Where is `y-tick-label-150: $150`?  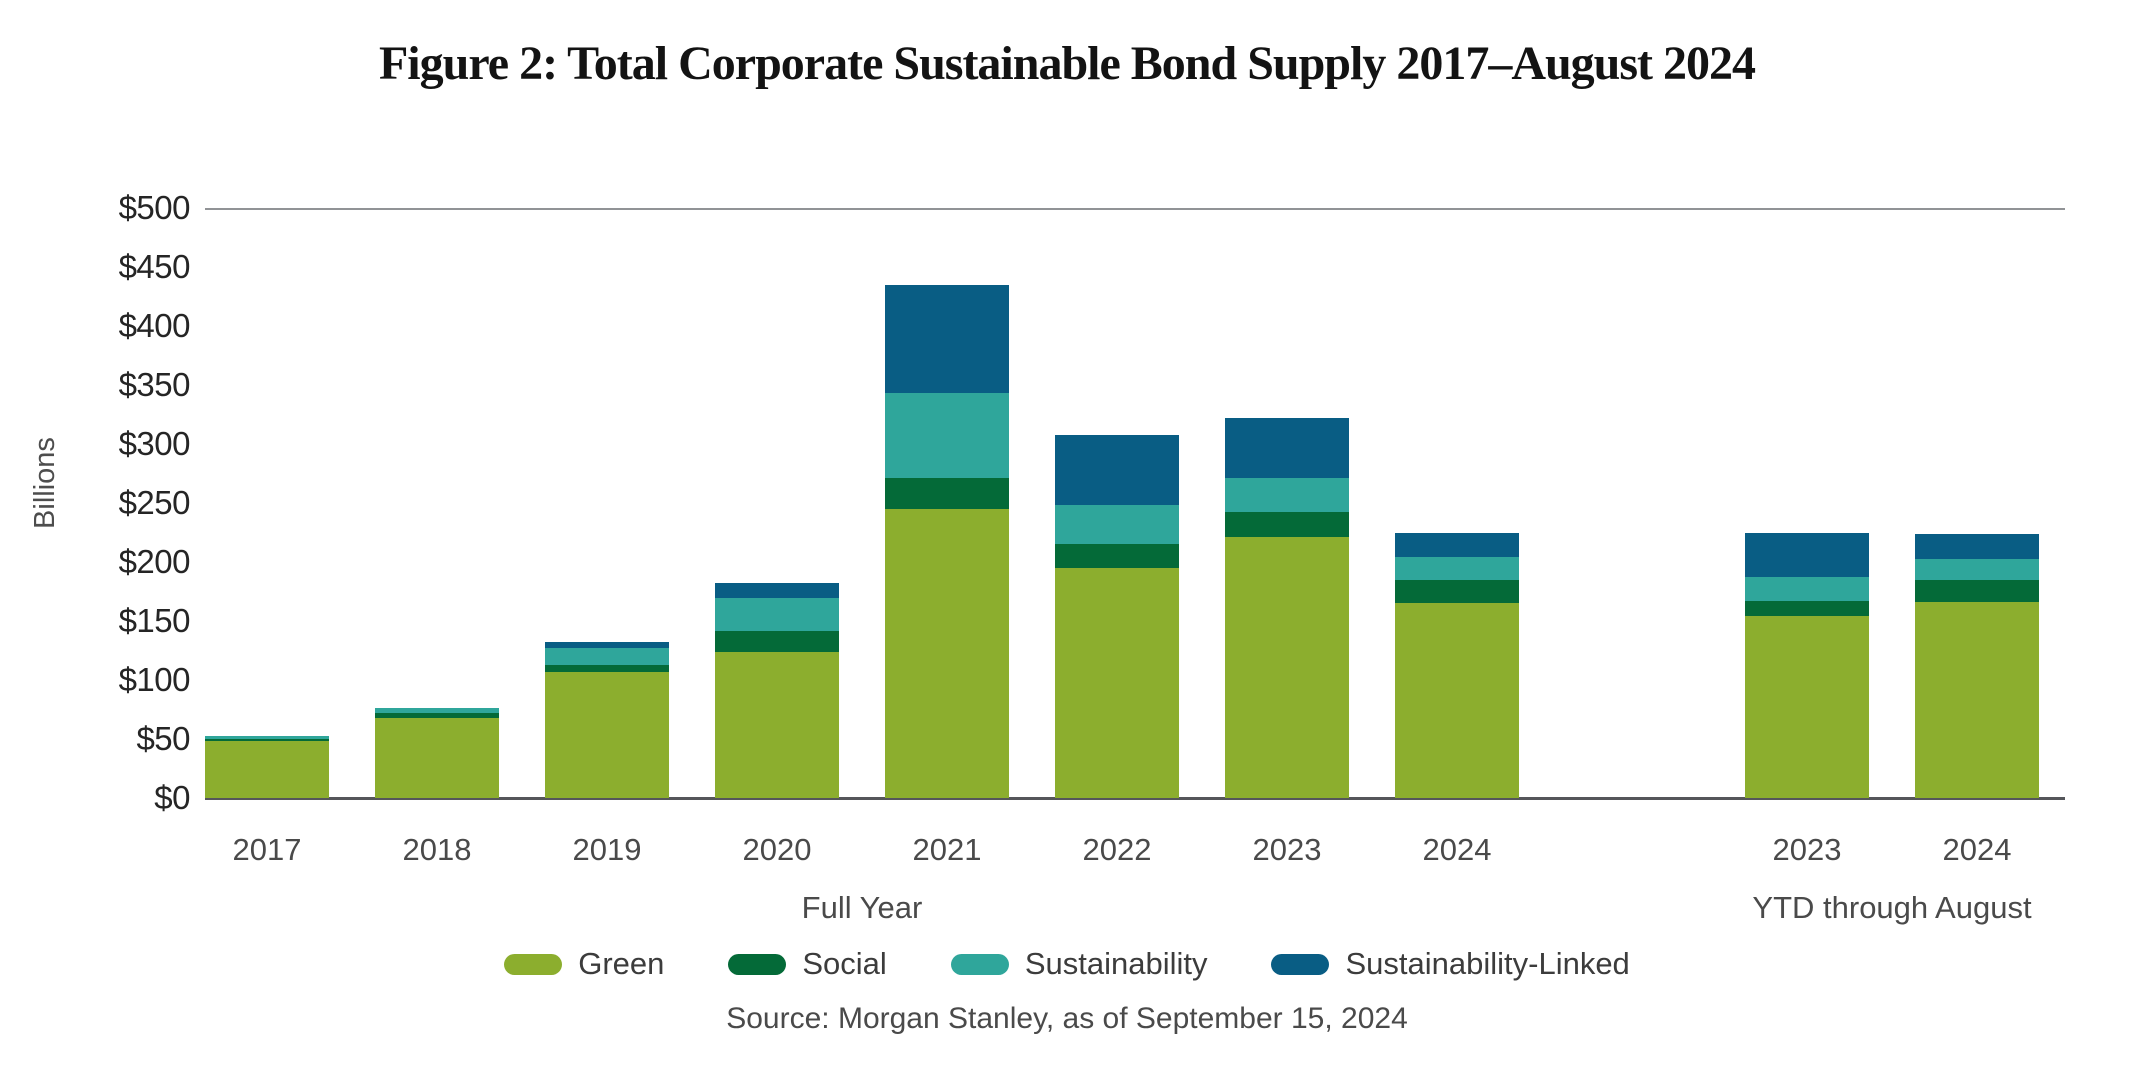
y-tick-label-150: $150 is located at coordinates (154, 620).